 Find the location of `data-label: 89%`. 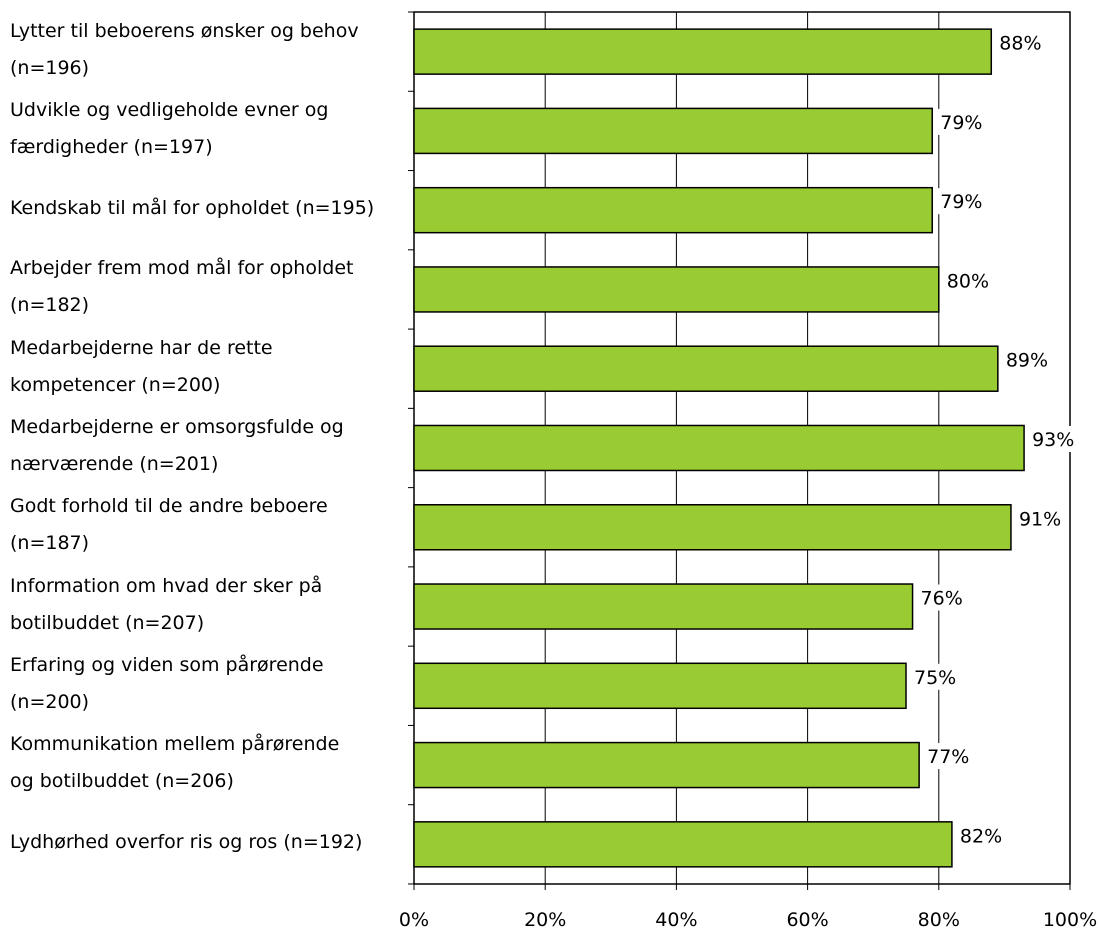

data-label: 89% is located at coordinates (1027, 361).